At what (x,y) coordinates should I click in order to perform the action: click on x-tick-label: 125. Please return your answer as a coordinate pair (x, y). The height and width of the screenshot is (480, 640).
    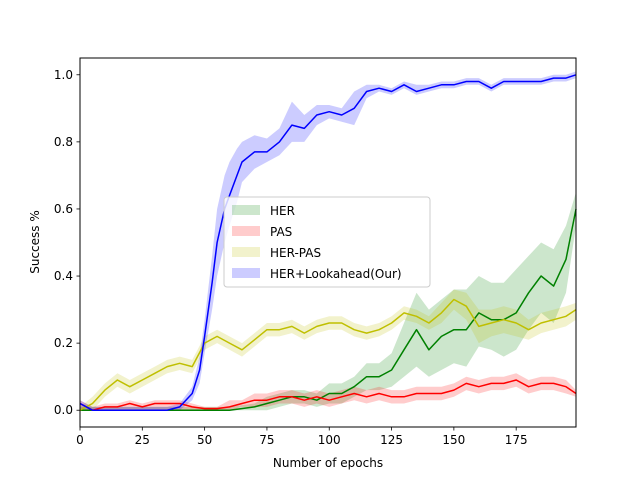
    Looking at the image, I should click on (391, 440).